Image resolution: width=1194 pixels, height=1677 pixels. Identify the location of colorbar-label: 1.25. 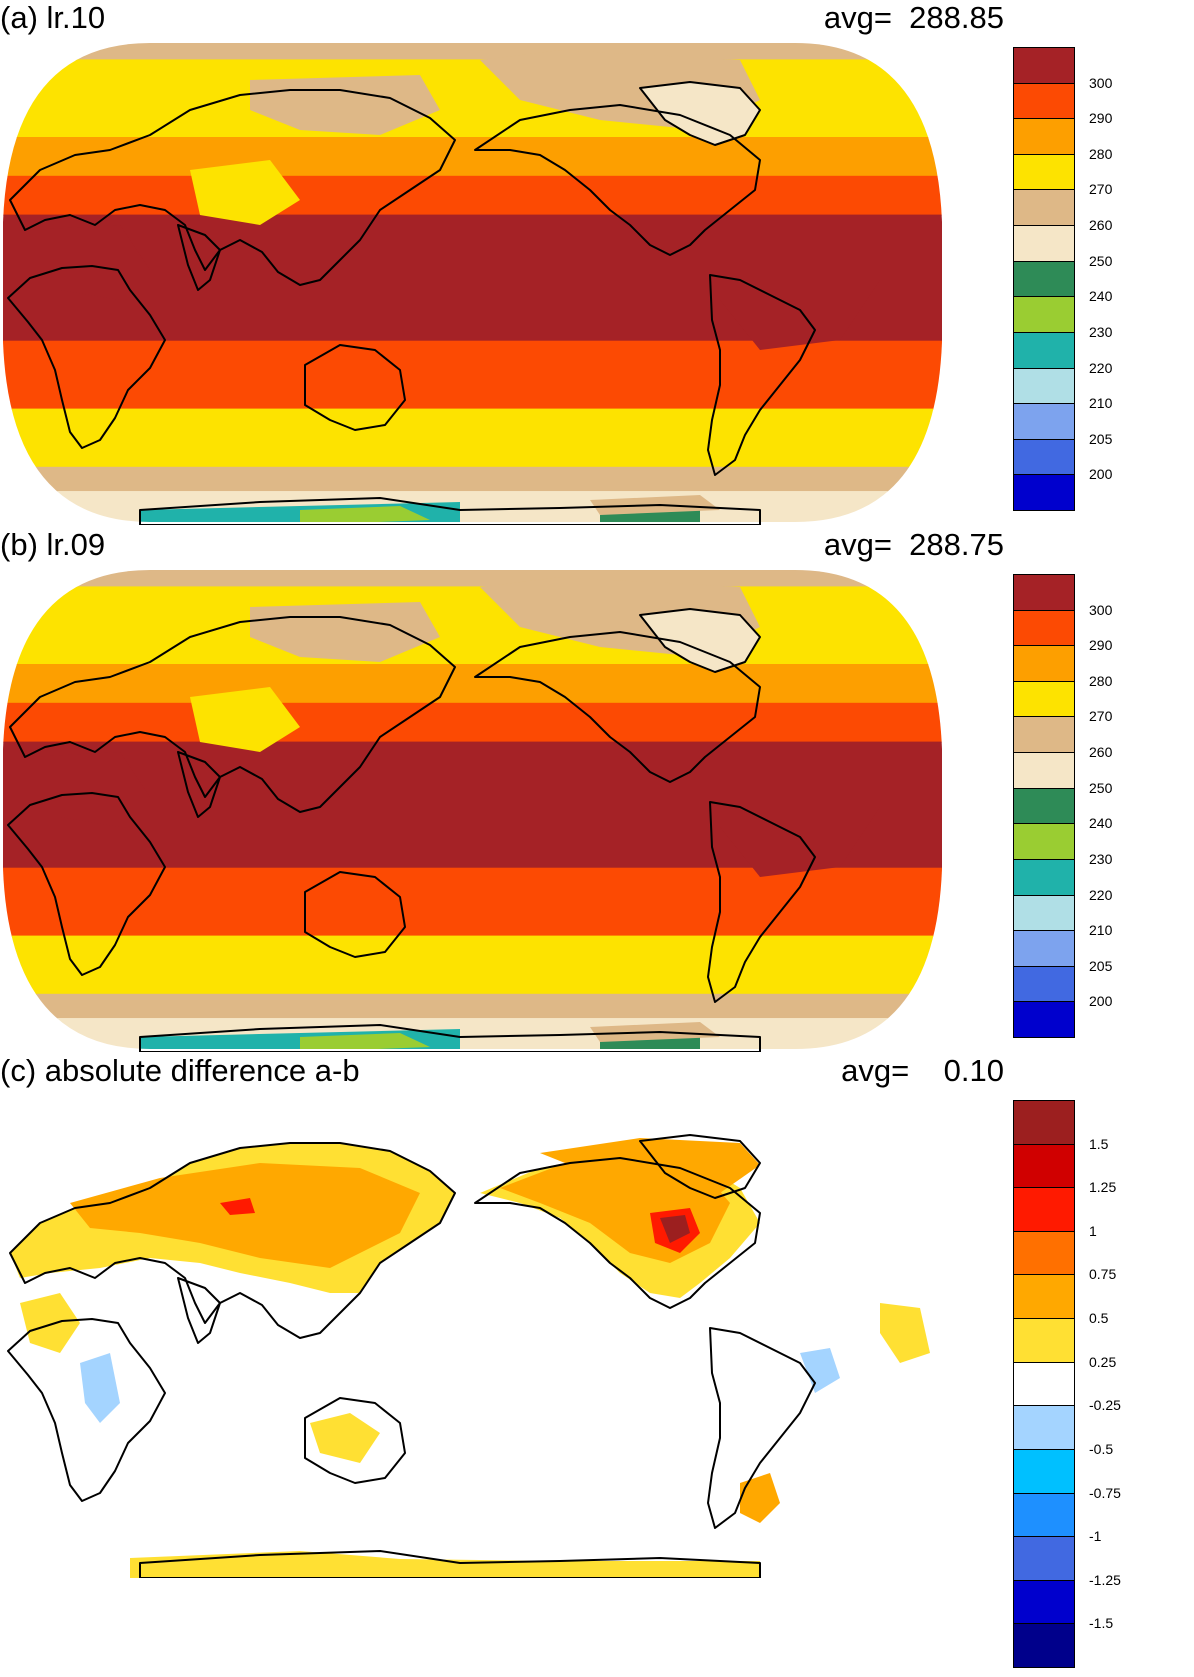
(1103, 1187).